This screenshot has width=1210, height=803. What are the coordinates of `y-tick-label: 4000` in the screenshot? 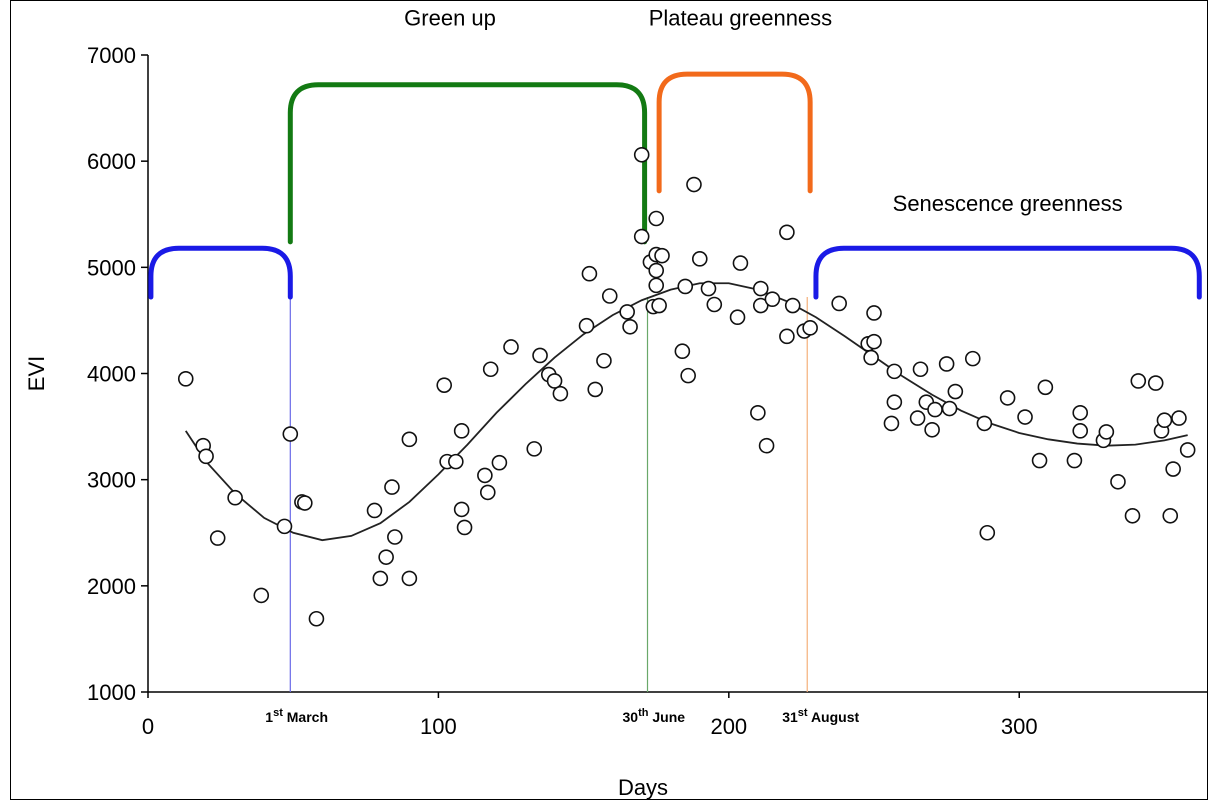 It's located at (111, 374).